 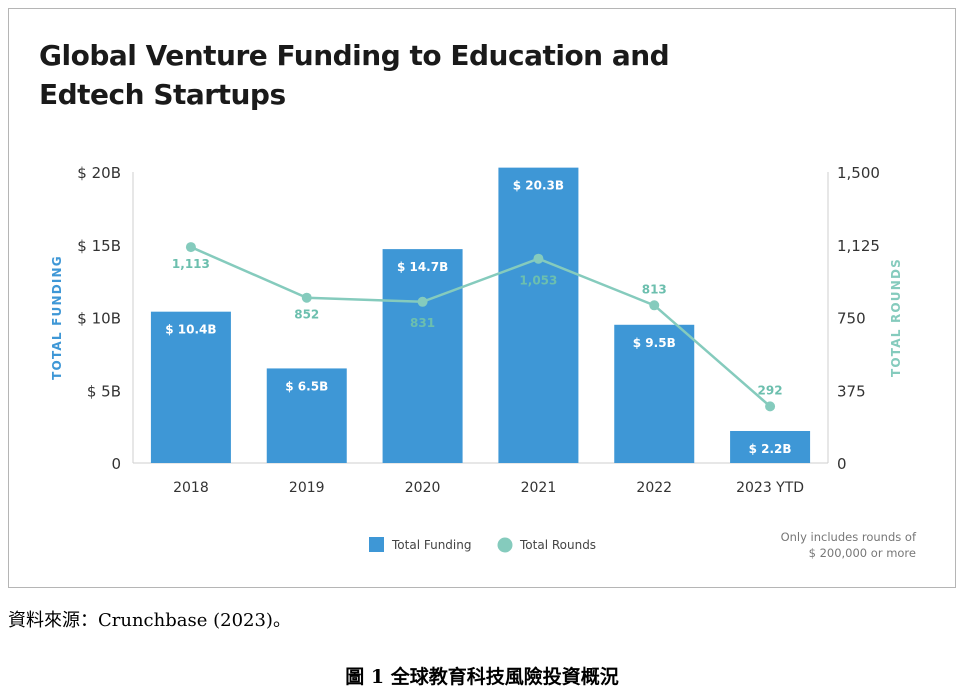 I want to click on y-left-tick-label: $ 10B, so click(x=99, y=319).